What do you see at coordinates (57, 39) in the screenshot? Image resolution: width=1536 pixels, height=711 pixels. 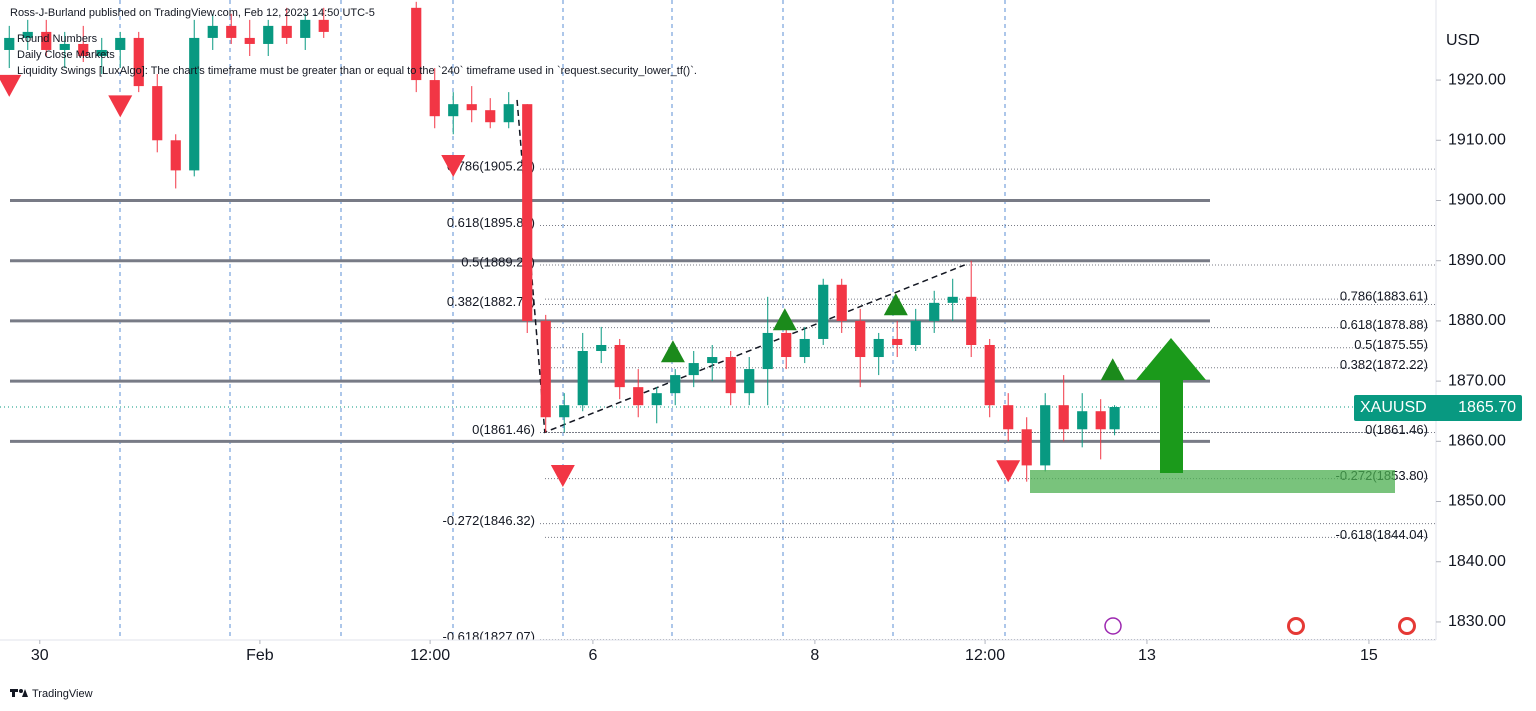 I see `indicator-name: Round Numbers` at bounding box center [57, 39].